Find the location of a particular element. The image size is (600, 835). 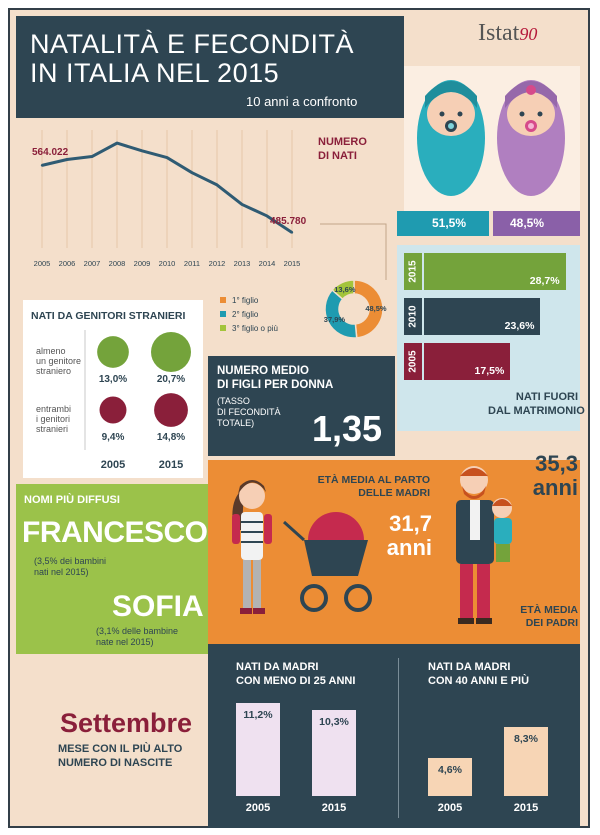

wedlock-value-label: 23,6% is located at coordinates (519, 326).